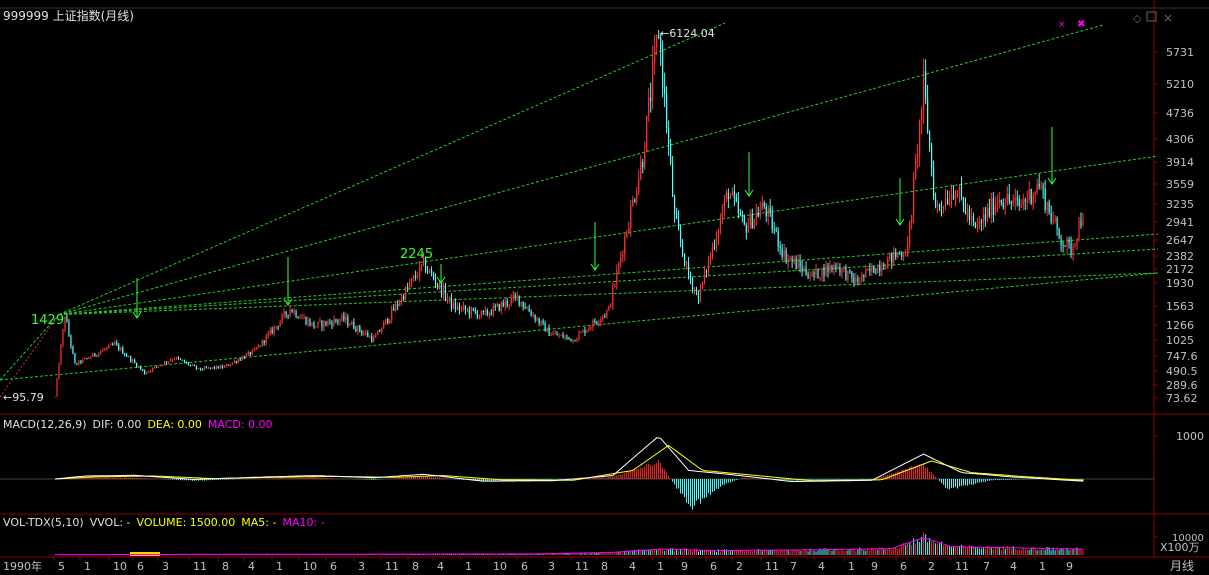 Image resolution: width=1209 pixels, height=575 pixels. Describe the element at coordinates (174, 424) in the screenshot. I see `dea-legend: DEA: 0.00` at that location.